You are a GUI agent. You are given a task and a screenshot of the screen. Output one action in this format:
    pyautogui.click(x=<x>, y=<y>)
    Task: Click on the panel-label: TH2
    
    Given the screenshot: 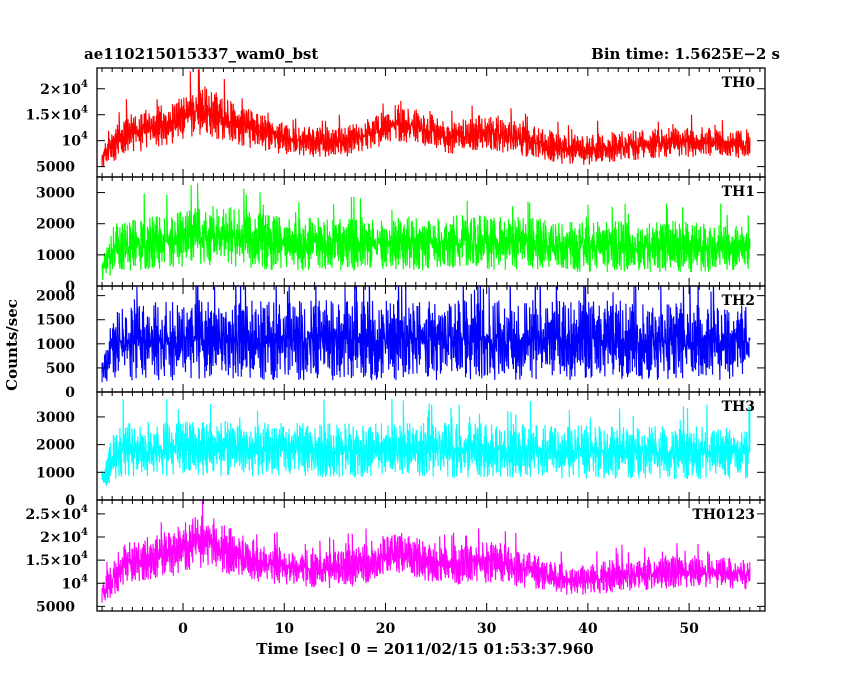 What is the action you would take?
    pyautogui.click(x=738, y=301)
    